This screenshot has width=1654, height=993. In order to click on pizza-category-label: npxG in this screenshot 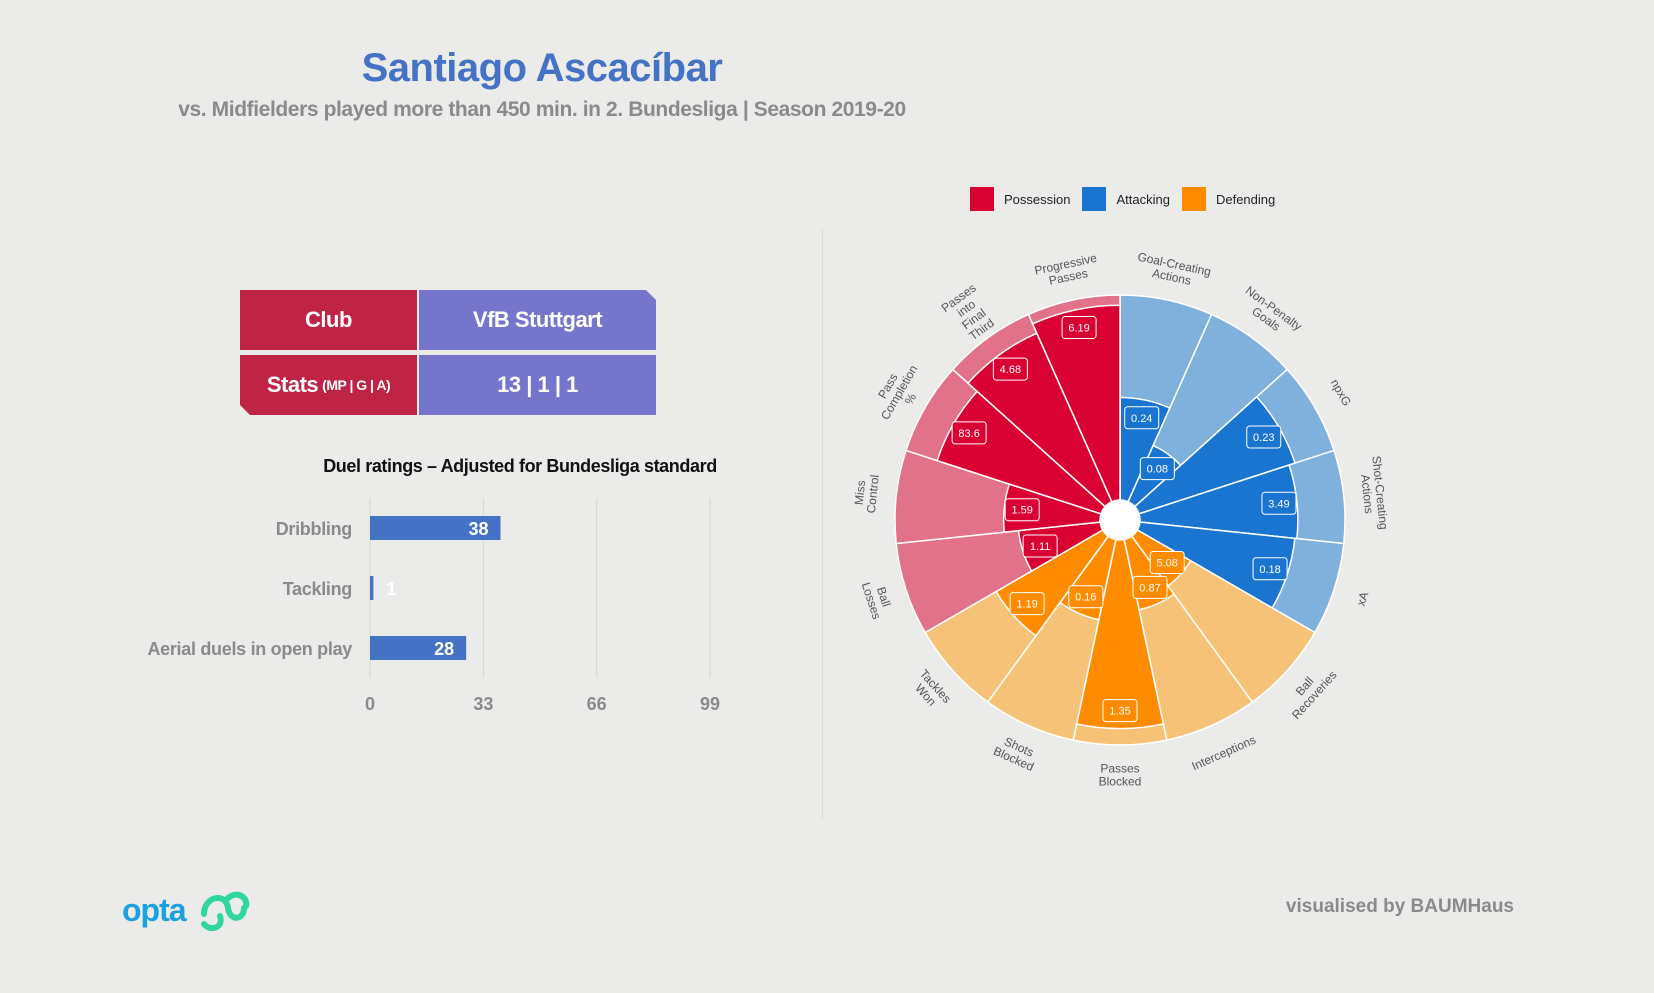, I will do `click(1341, 393)`.